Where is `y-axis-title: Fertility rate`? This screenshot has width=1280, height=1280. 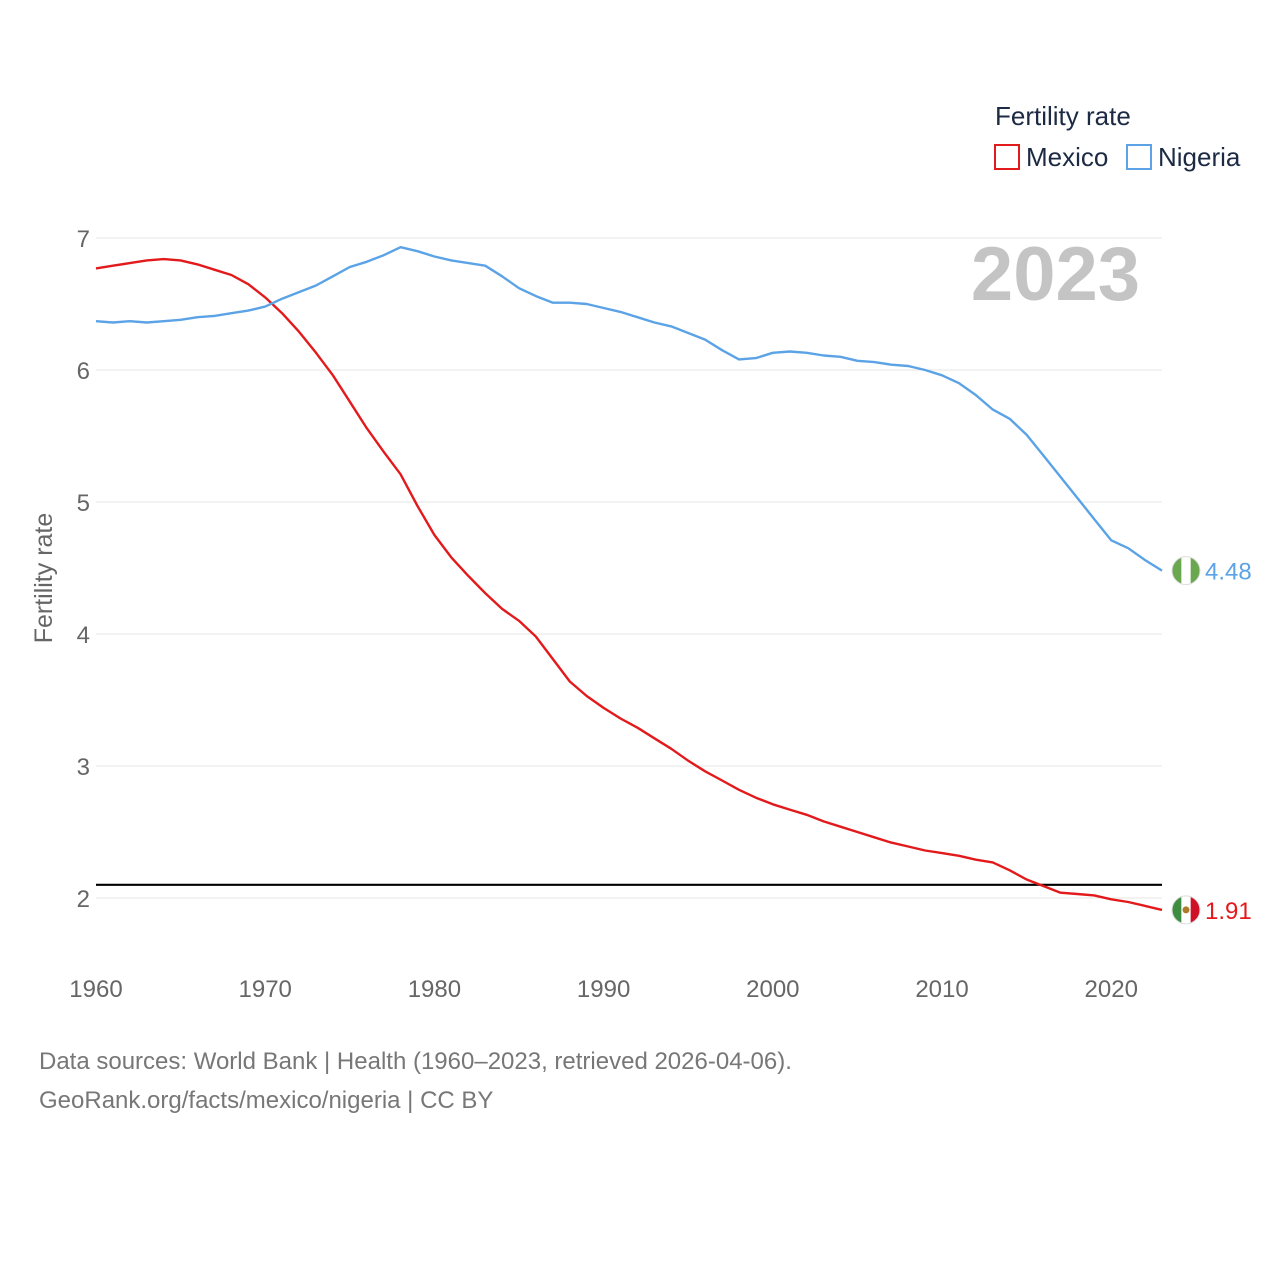 y-axis-title: Fertility rate is located at coordinates (44, 578).